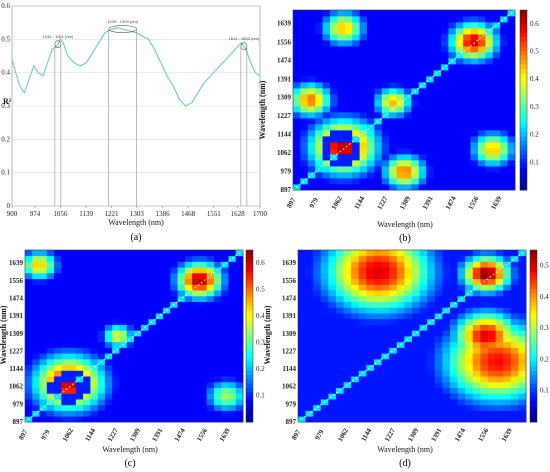  What do you see at coordinates (534, 24) in the screenshot?
I see `colorbar-tick-label: 0.6` at bounding box center [534, 24].